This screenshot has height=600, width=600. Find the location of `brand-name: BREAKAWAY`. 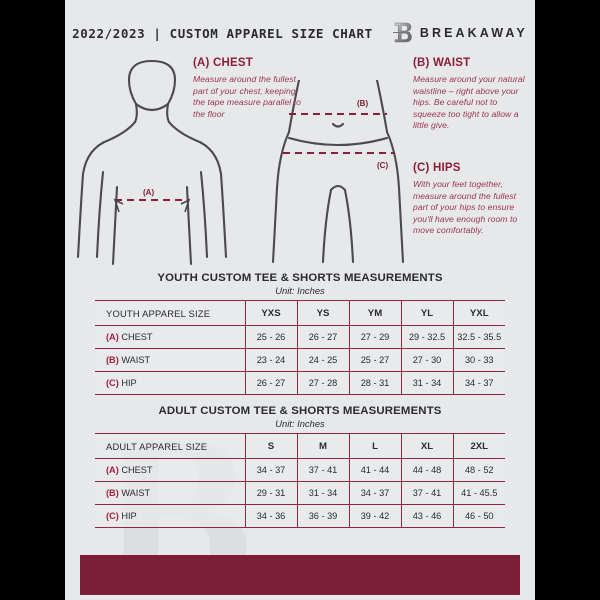

brand-name: BREAKAWAY is located at coordinates (473, 33).